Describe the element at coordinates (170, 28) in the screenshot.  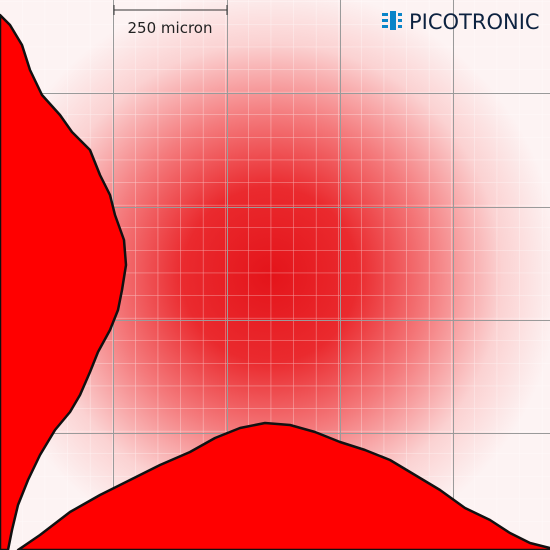
I see `scale-bar-label: 250 micron` at that location.